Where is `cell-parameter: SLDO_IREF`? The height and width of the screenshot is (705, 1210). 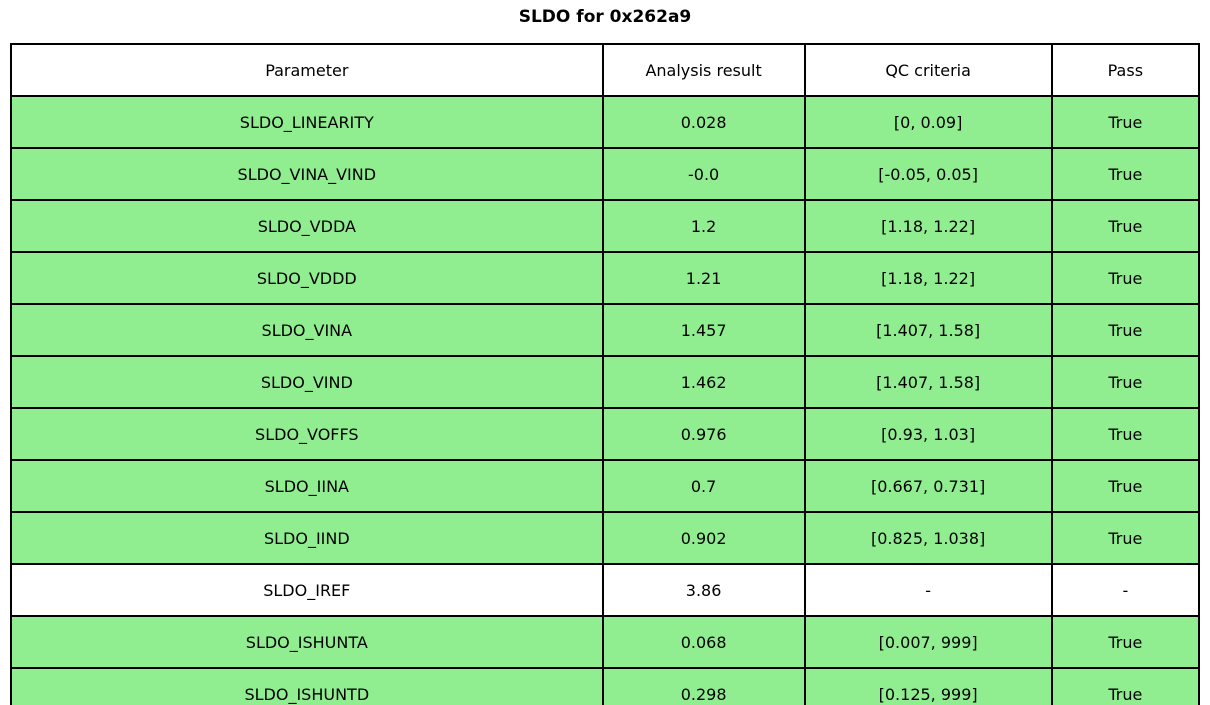
cell-parameter: SLDO_IREF is located at coordinates (307, 590).